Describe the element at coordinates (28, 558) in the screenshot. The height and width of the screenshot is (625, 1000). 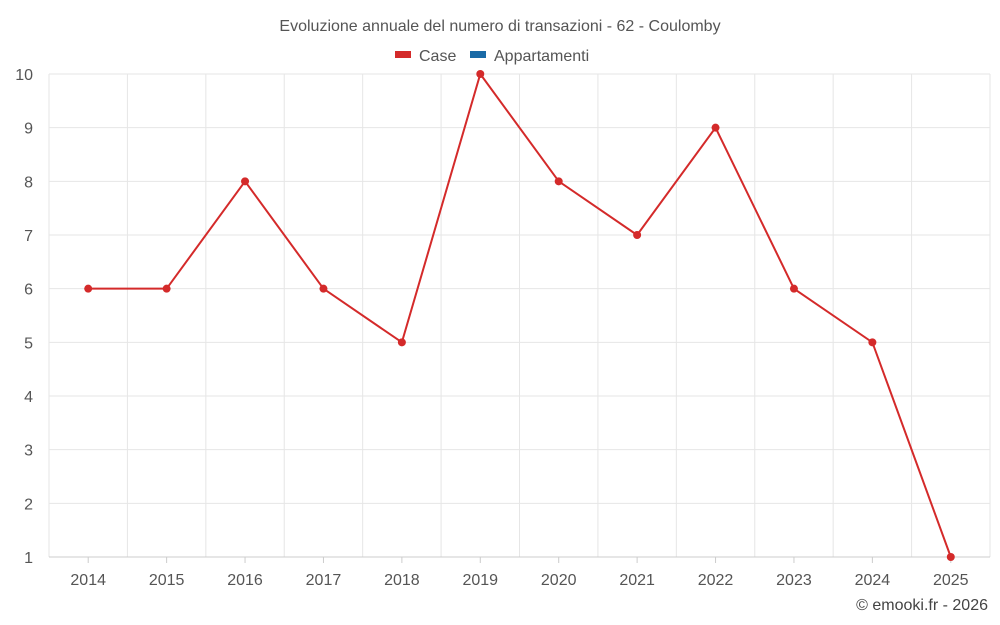
I see `y-tick-label: 1` at that location.